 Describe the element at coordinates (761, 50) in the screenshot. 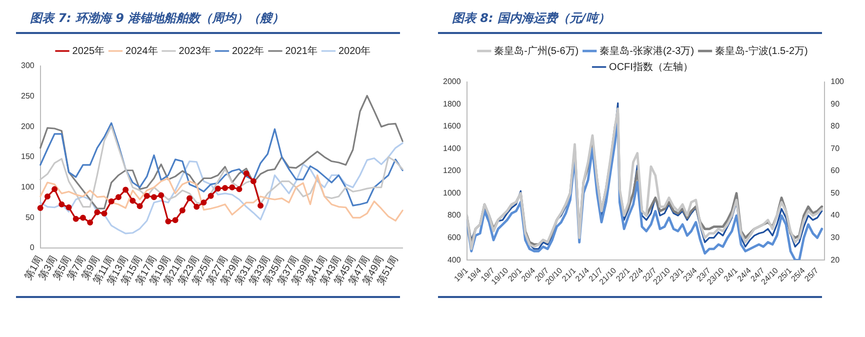

I see `legend-label: 秦皇岛-宁波(1.5-2万)` at that location.